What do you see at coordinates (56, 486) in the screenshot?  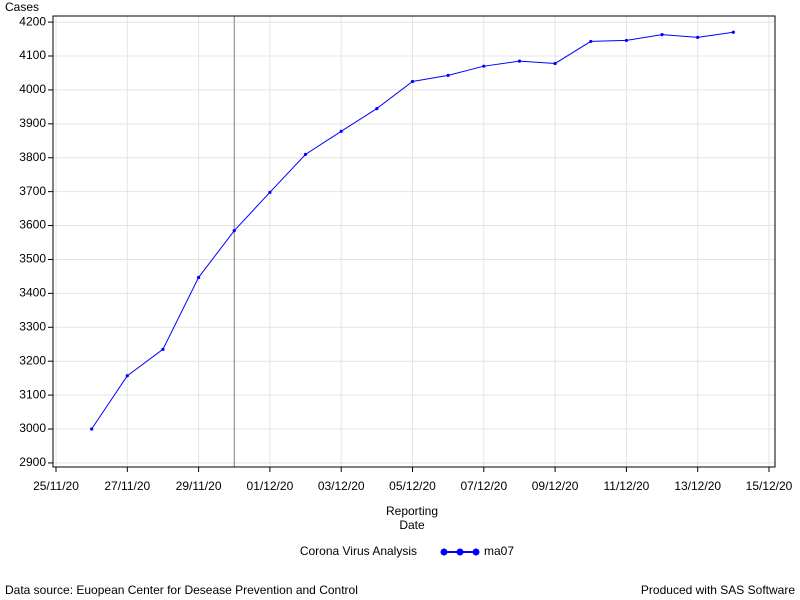 I see `x-tick-label: 25/11/20` at bounding box center [56, 486].